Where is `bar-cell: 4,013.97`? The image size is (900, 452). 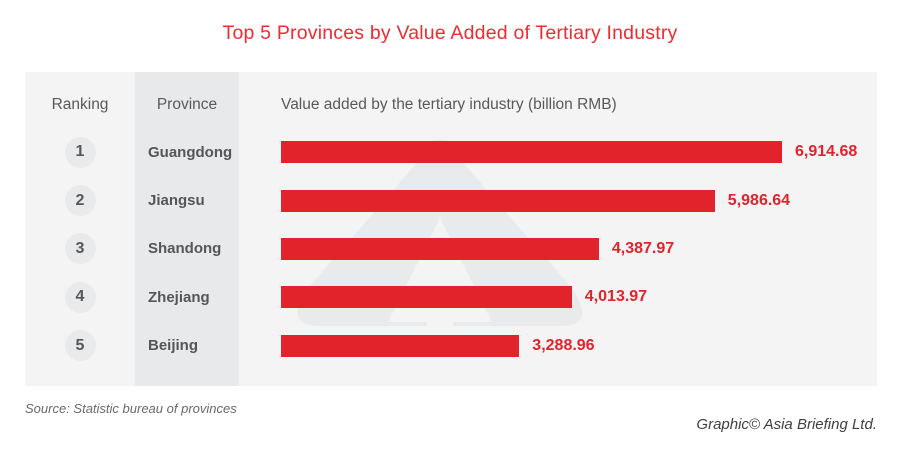 bar-cell: 4,013.97 is located at coordinates (558, 297).